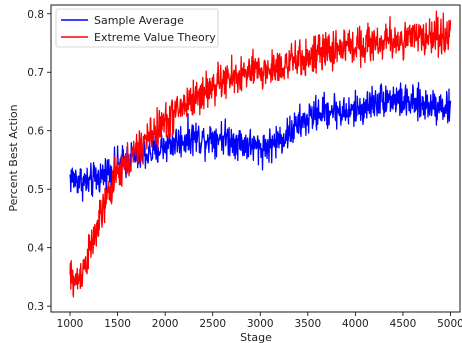 Image resolution: width=462 pixels, height=343 pixels. I want to click on x-tick-label: 4500, so click(403, 324).